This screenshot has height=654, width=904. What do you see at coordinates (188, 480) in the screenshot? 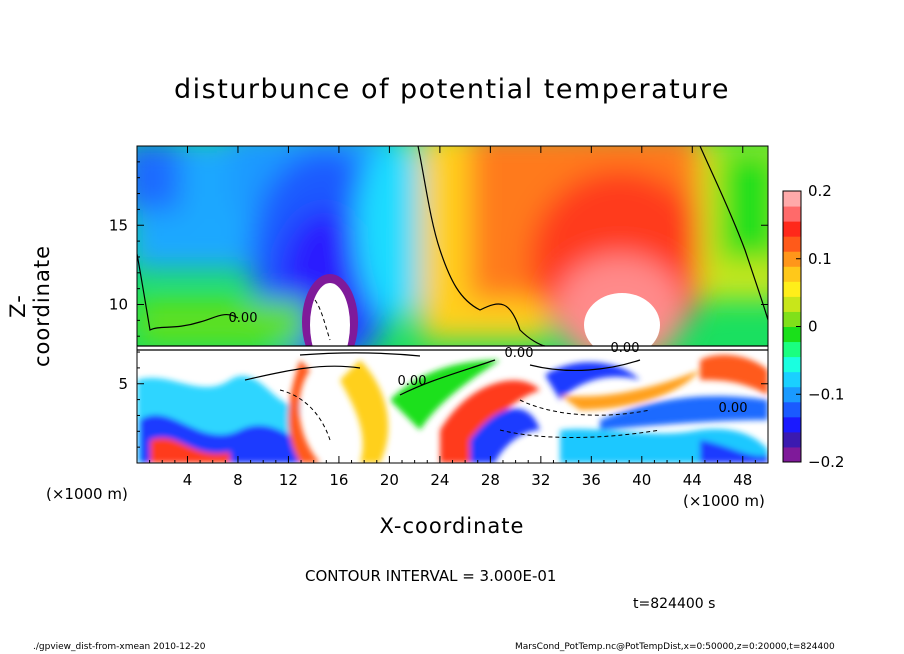
I see `x-tick-label: 4` at bounding box center [188, 480].